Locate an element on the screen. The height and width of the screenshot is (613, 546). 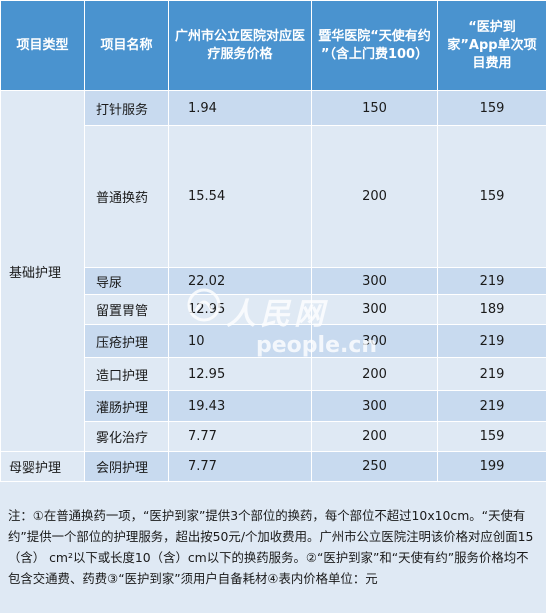
project-name-cell: 灌肠护理 is located at coordinates (126, 406).